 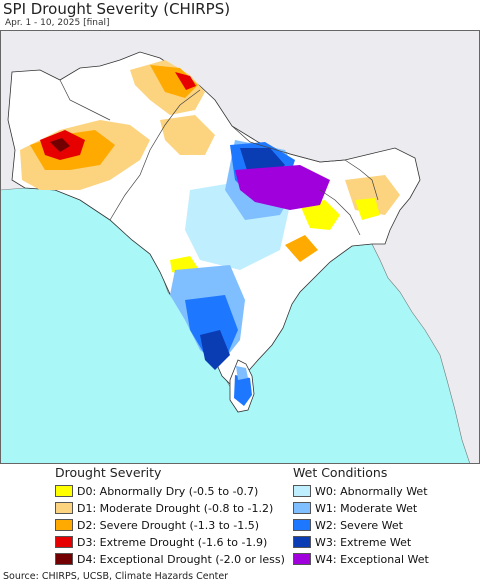 I want to click on w2-patch-srilanka, so click(x=243, y=390).